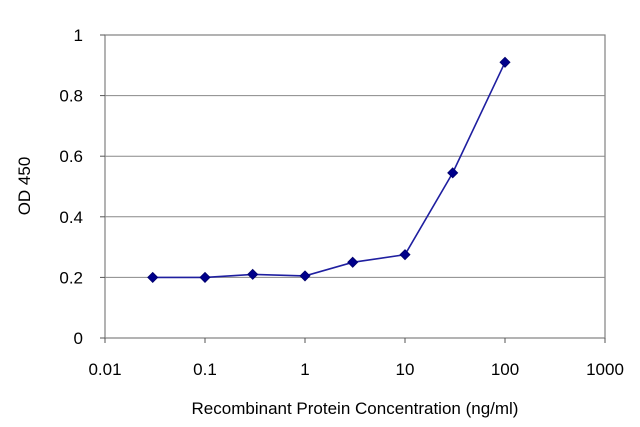 This screenshot has height=427, width=640. I want to click on x-tick-label: 10, so click(405, 369).